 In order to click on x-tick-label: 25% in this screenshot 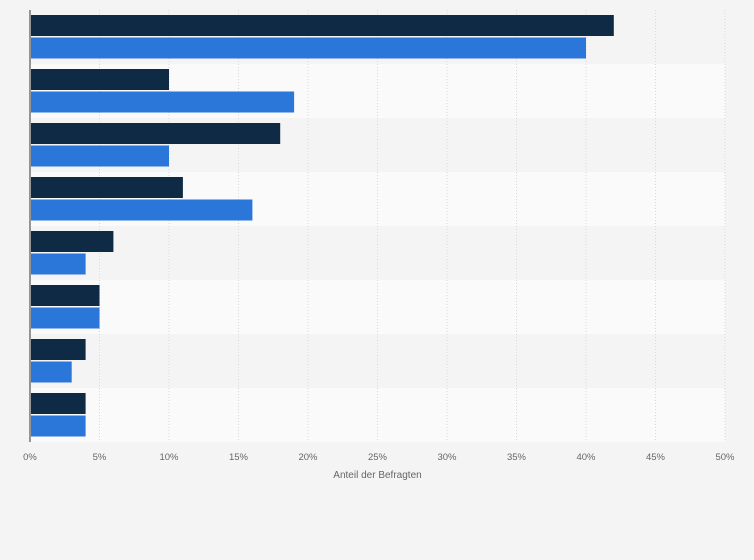, I will do `click(378, 457)`.